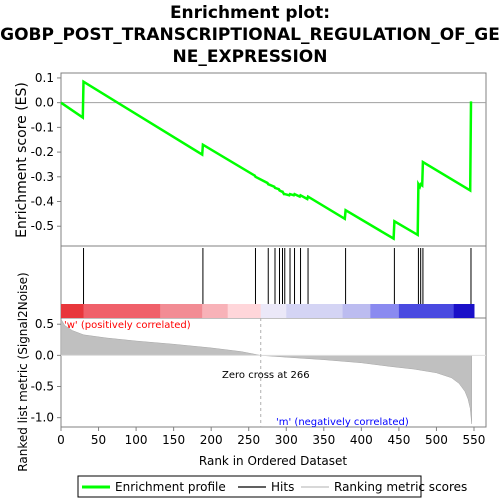 The width and height of the screenshot is (500, 500). I want to click on es-ytick-label-5: -0.4, so click(42, 202).